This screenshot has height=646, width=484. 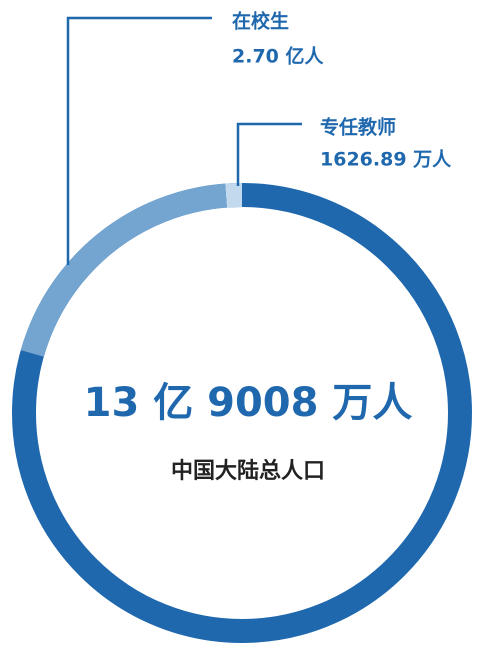 What do you see at coordinates (278, 56) in the screenshot?
I see `data-label: 2.70 亿人` at bounding box center [278, 56].